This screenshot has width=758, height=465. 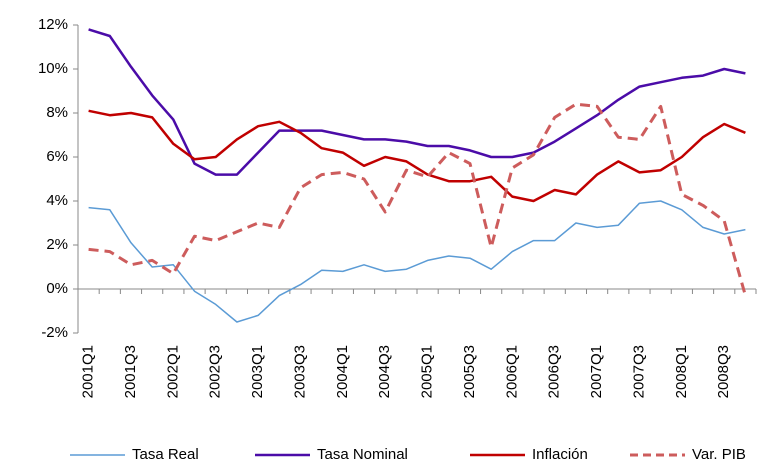 What do you see at coordinates (57, 244) in the screenshot?
I see `y-tick-label: 2%` at bounding box center [57, 244].